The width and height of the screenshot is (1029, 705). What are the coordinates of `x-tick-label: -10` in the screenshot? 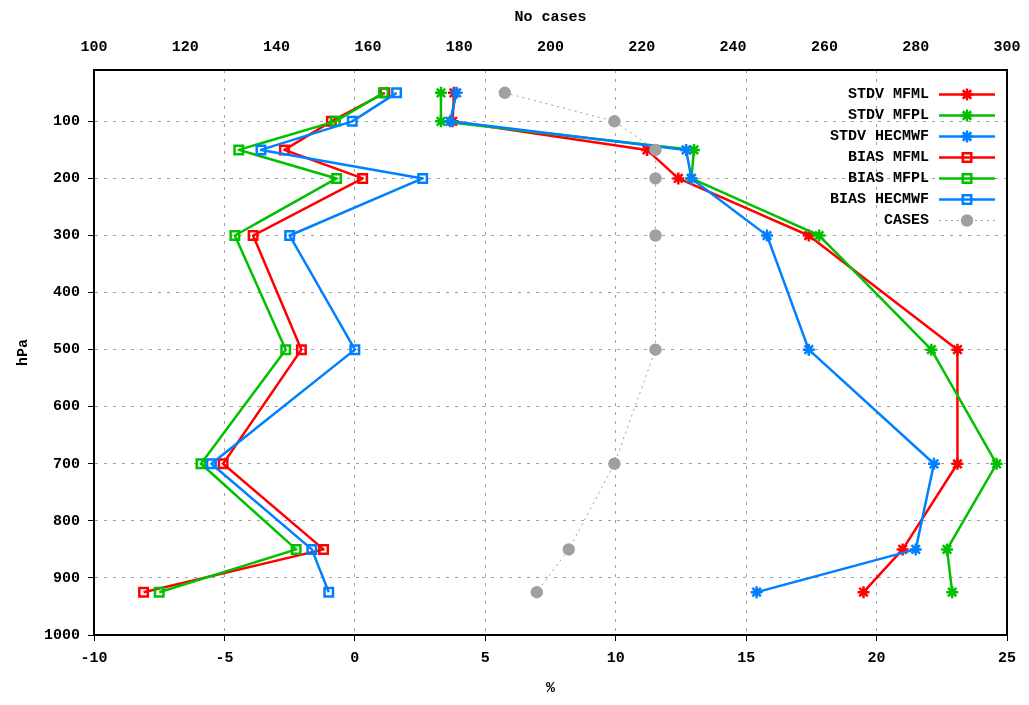 It's located at (94, 658).